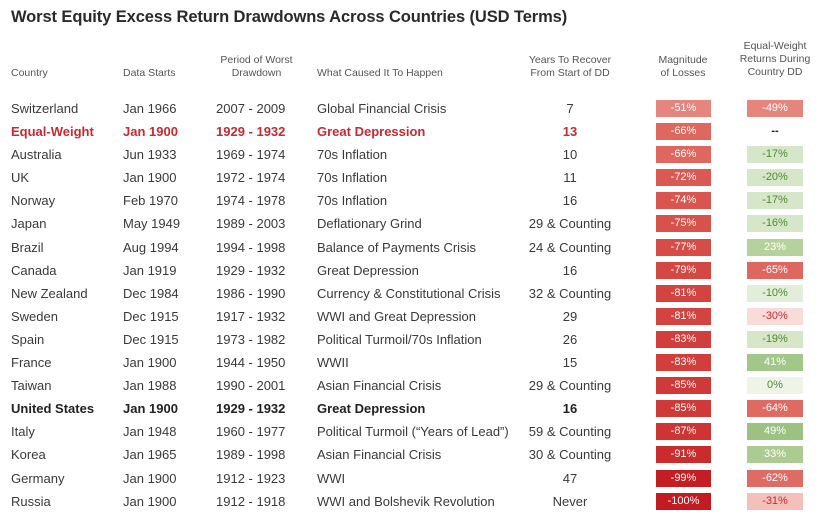 The width and height of the screenshot is (830, 528). Describe the element at coordinates (415, 478) in the screenshot. I see `table-row: Germany Jan 1900 1912 - 1923 WWI 47 -99% -62%` at that location.